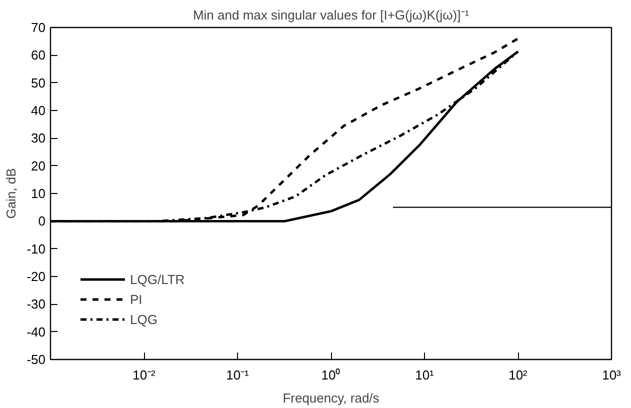 This screenshot has height=408, width=631. What do you see at coordinates (157, 279) in the screenshot?
I see `legend-label: LQG/LTR` at bounding box center [157, 279].